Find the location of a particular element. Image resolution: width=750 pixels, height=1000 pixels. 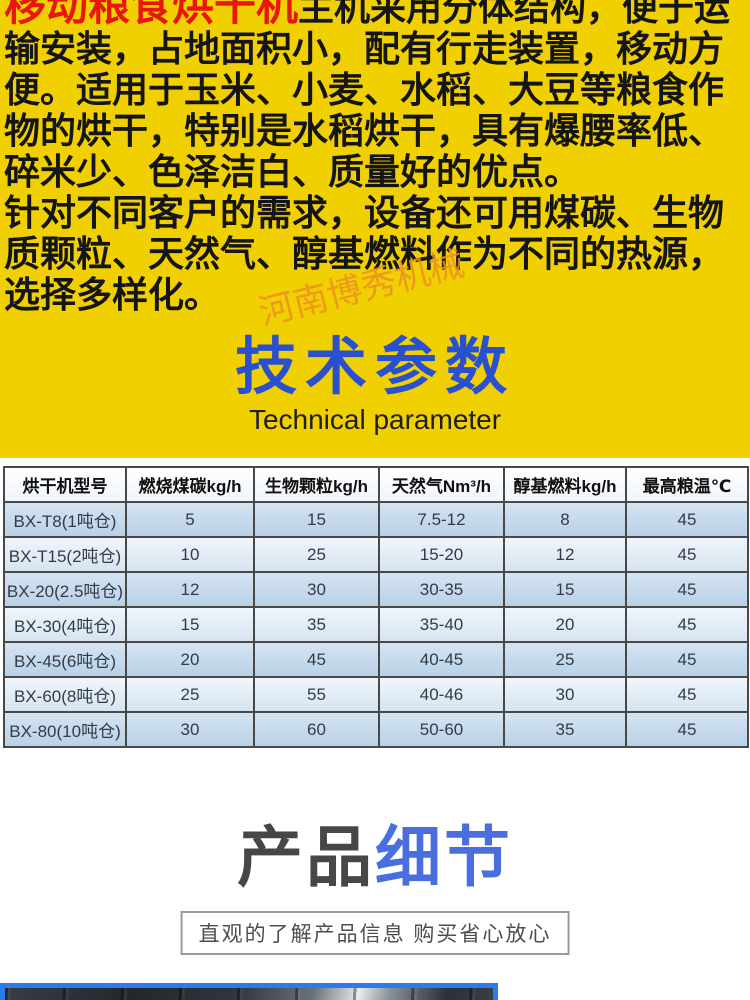

table-row: BX-45(6吨仓) 20 45 40-45 25 45 is located at coordinates (376, 659).